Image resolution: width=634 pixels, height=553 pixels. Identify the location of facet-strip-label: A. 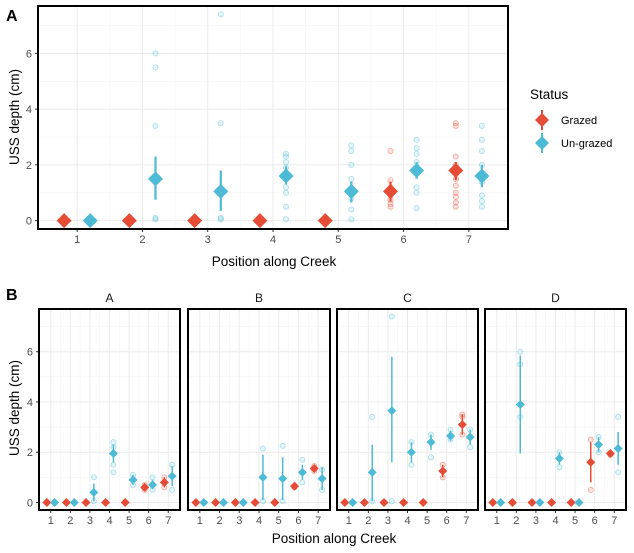
(109, 298).